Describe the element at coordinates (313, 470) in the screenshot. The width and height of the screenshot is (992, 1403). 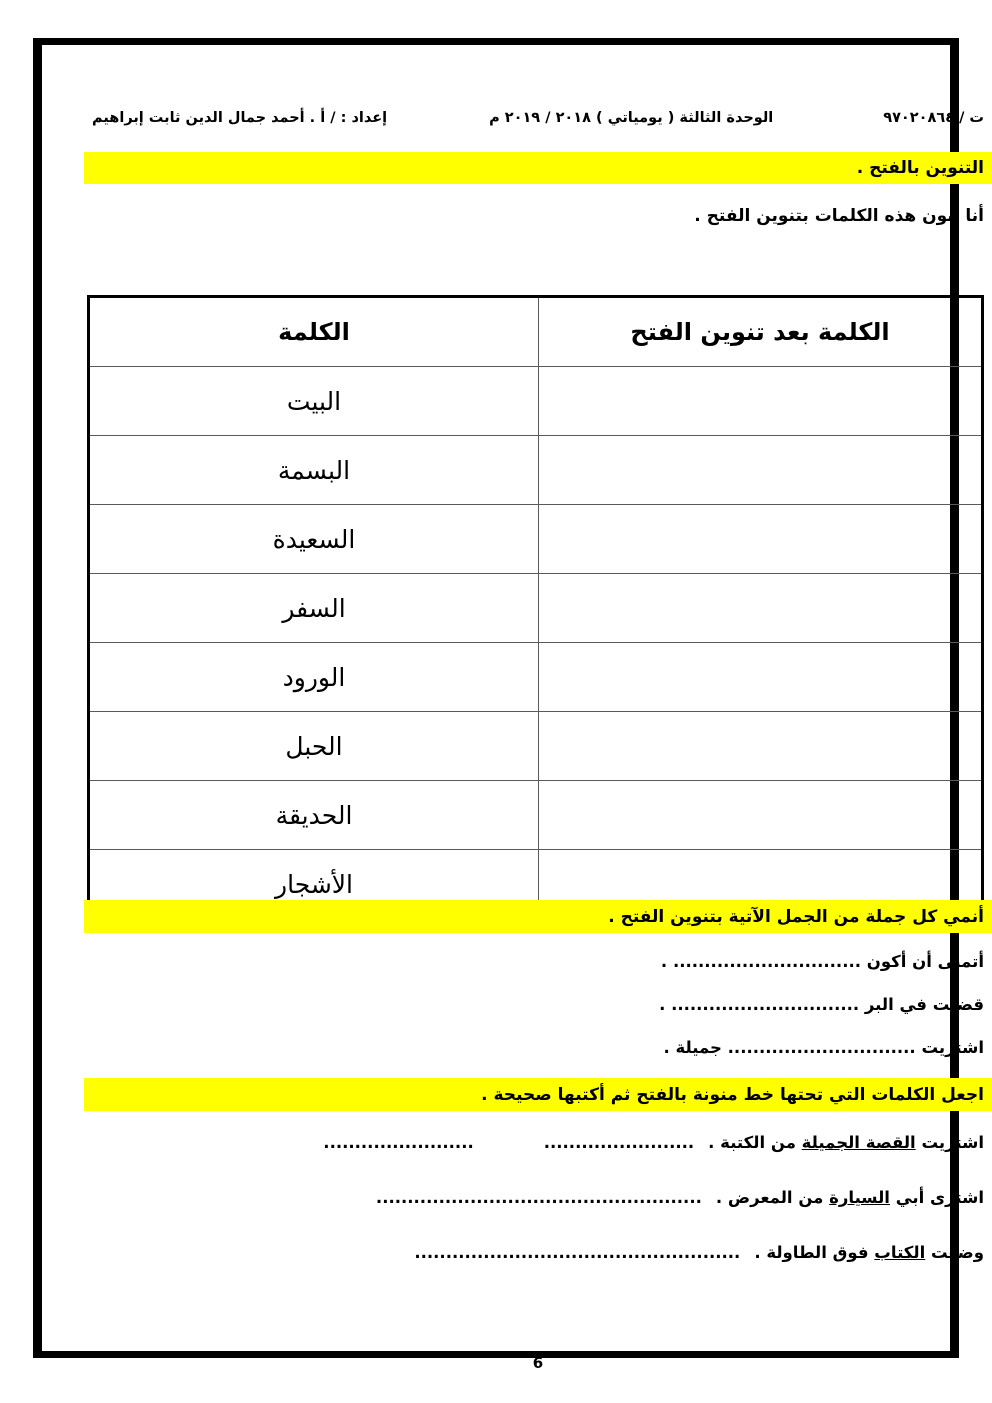
I see `table-cell-word: البسمة` at that location.